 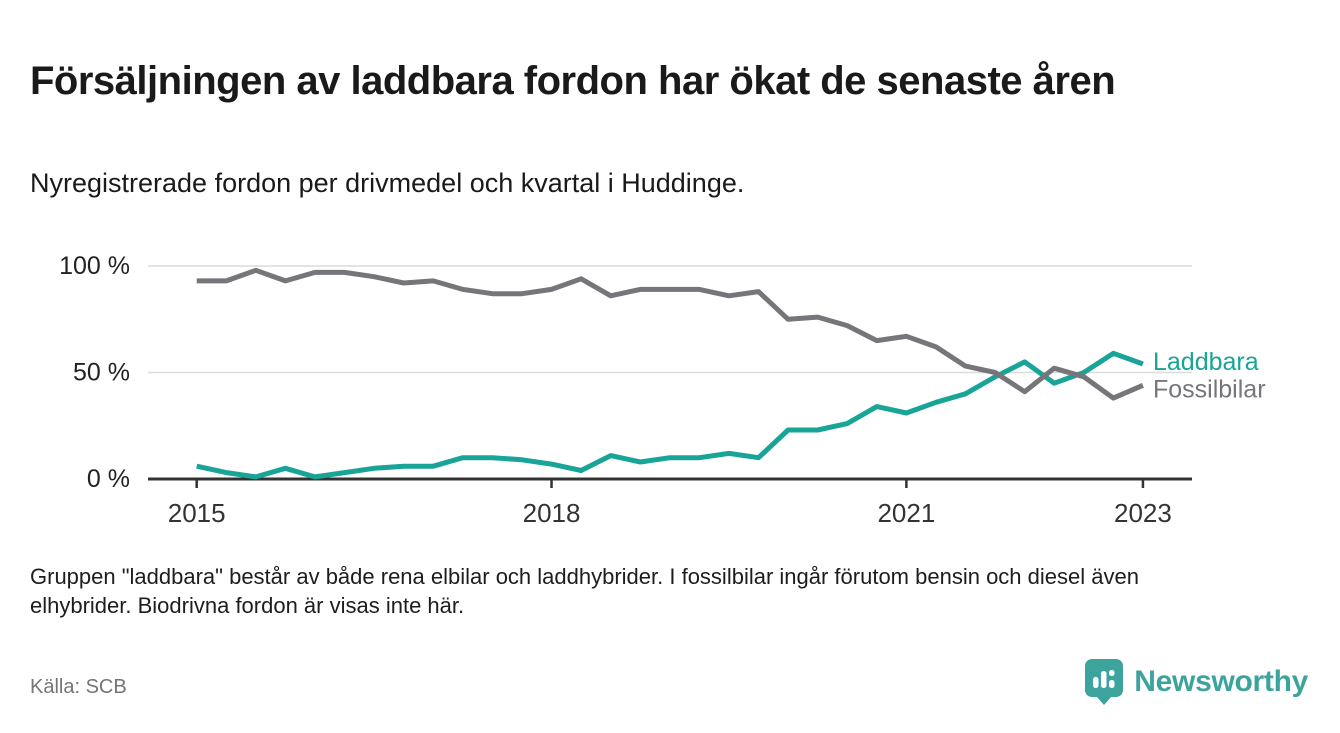 What do you see at coordinates (1221, 681) in the screenshot?
I see `brand-name: Newsworthy` at bounding box center [1221, 681].